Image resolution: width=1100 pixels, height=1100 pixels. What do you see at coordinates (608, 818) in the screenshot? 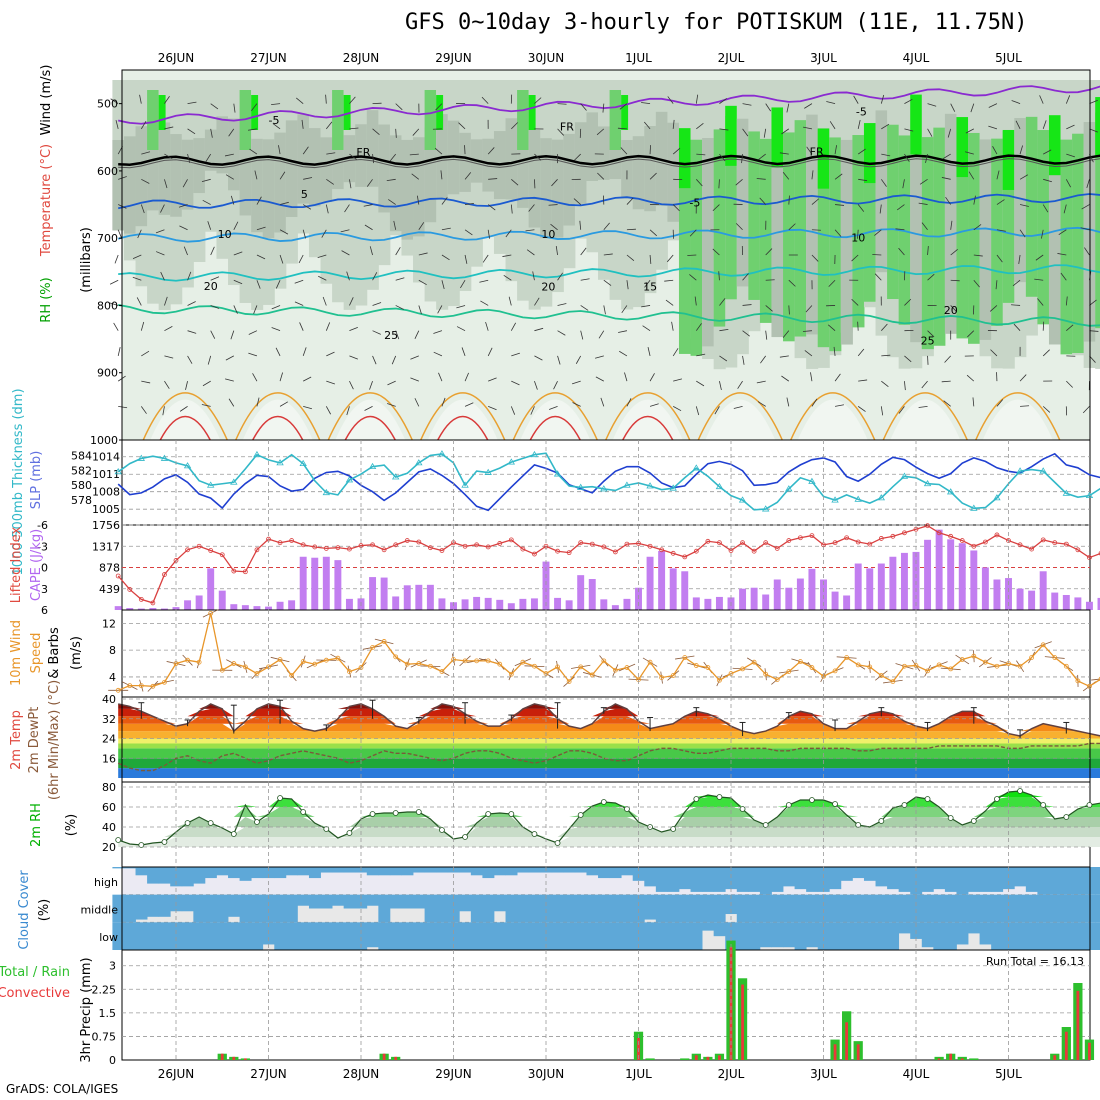
I see `rh-line` at bounding box center [608, 818].